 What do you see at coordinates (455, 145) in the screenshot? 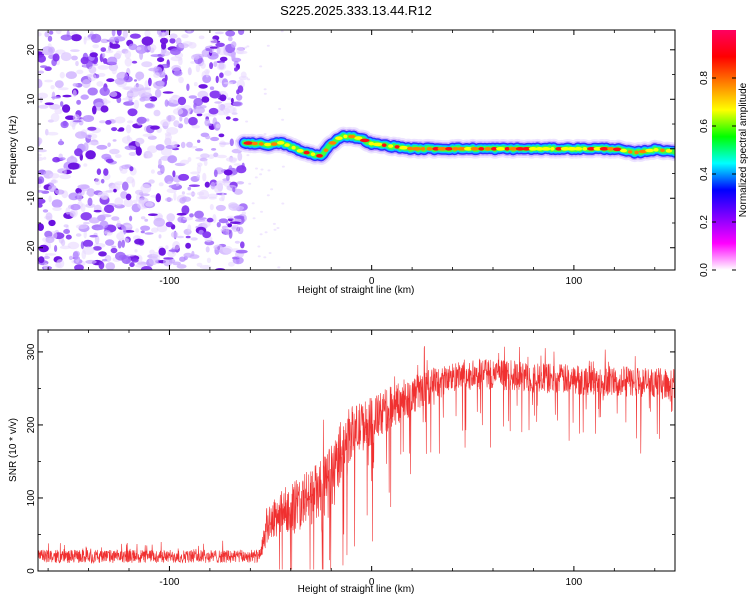
I see `signal-track` at bounding box center [455, 145].